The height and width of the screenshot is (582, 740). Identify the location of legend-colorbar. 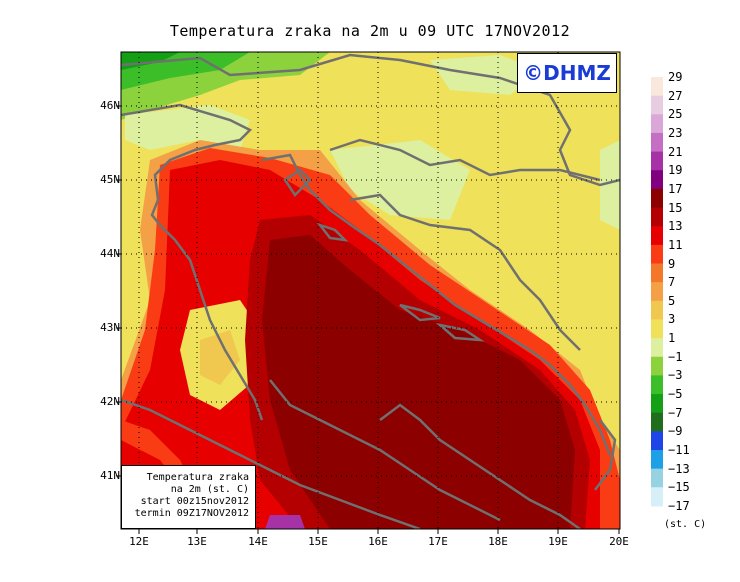
(657, 292).